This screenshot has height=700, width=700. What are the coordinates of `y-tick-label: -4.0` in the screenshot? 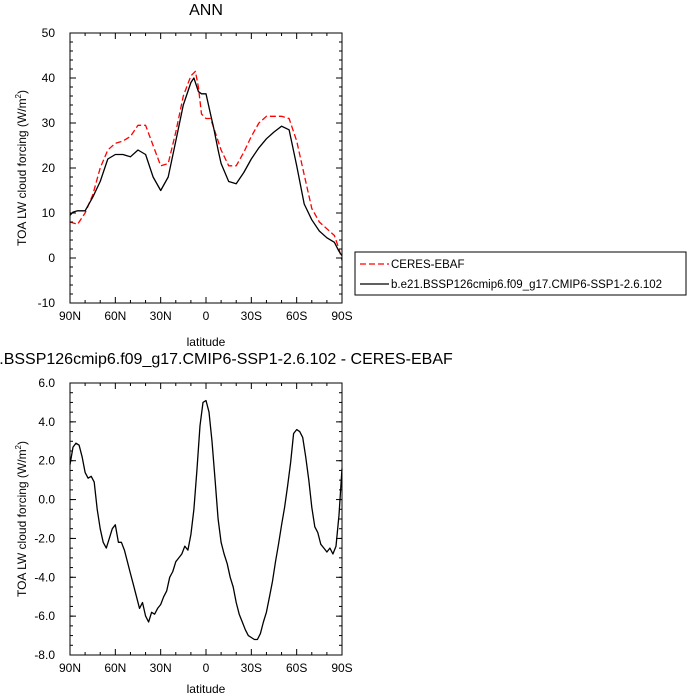 It's located at (44, 577).